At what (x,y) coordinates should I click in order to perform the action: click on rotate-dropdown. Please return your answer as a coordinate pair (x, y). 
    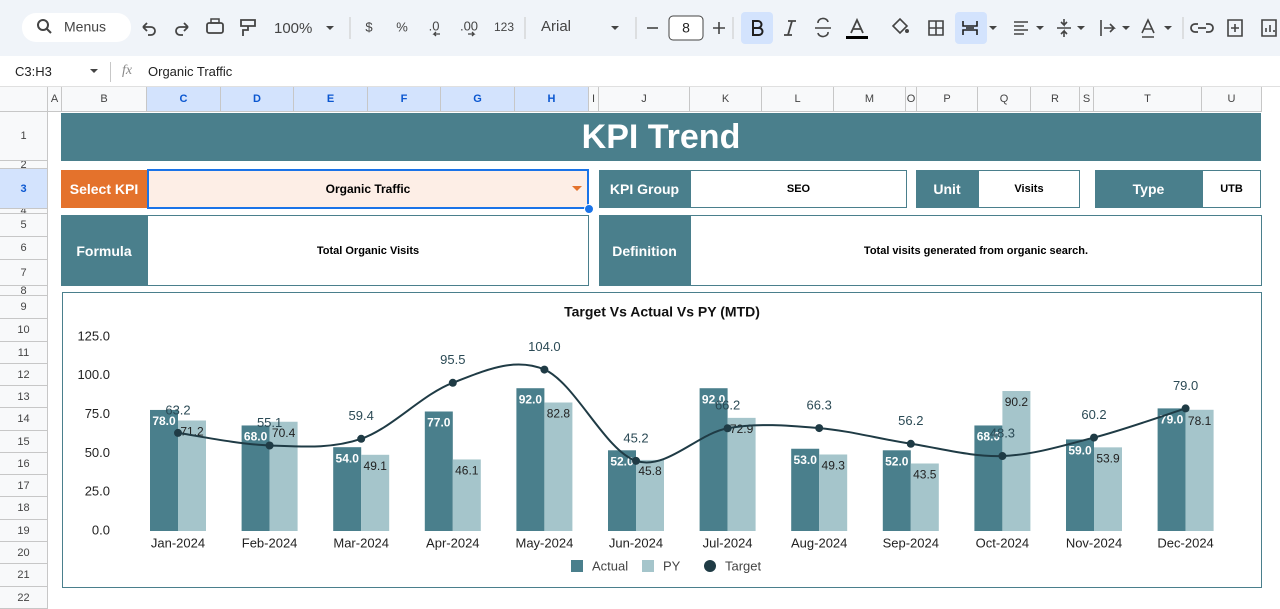
    Looking at the image, I should click on (1168, 28).